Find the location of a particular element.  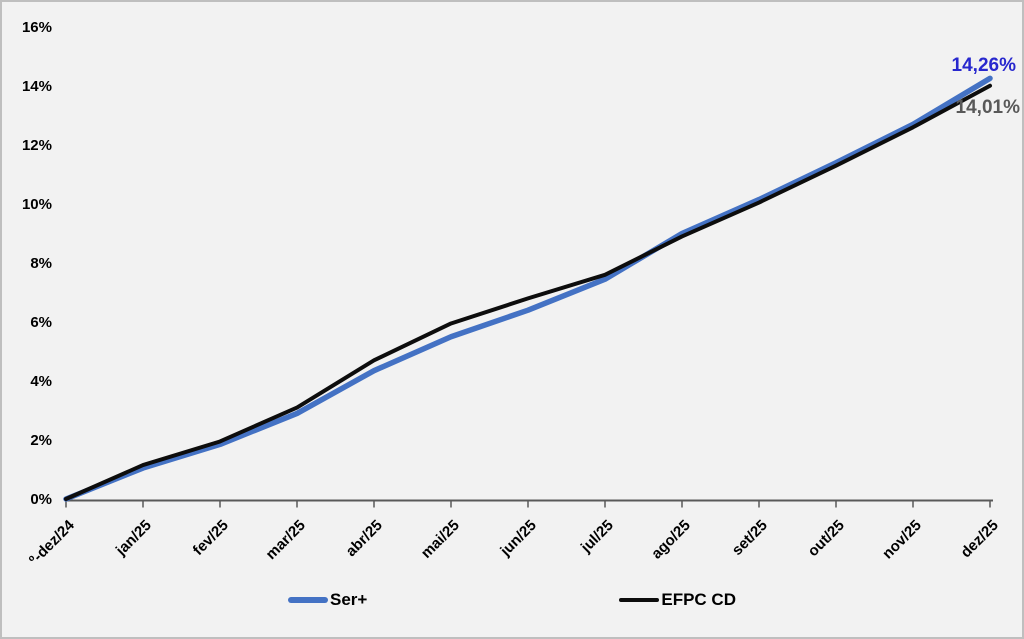

x-axis-tick-label: abr/25 is located at coordinates (364, 538).